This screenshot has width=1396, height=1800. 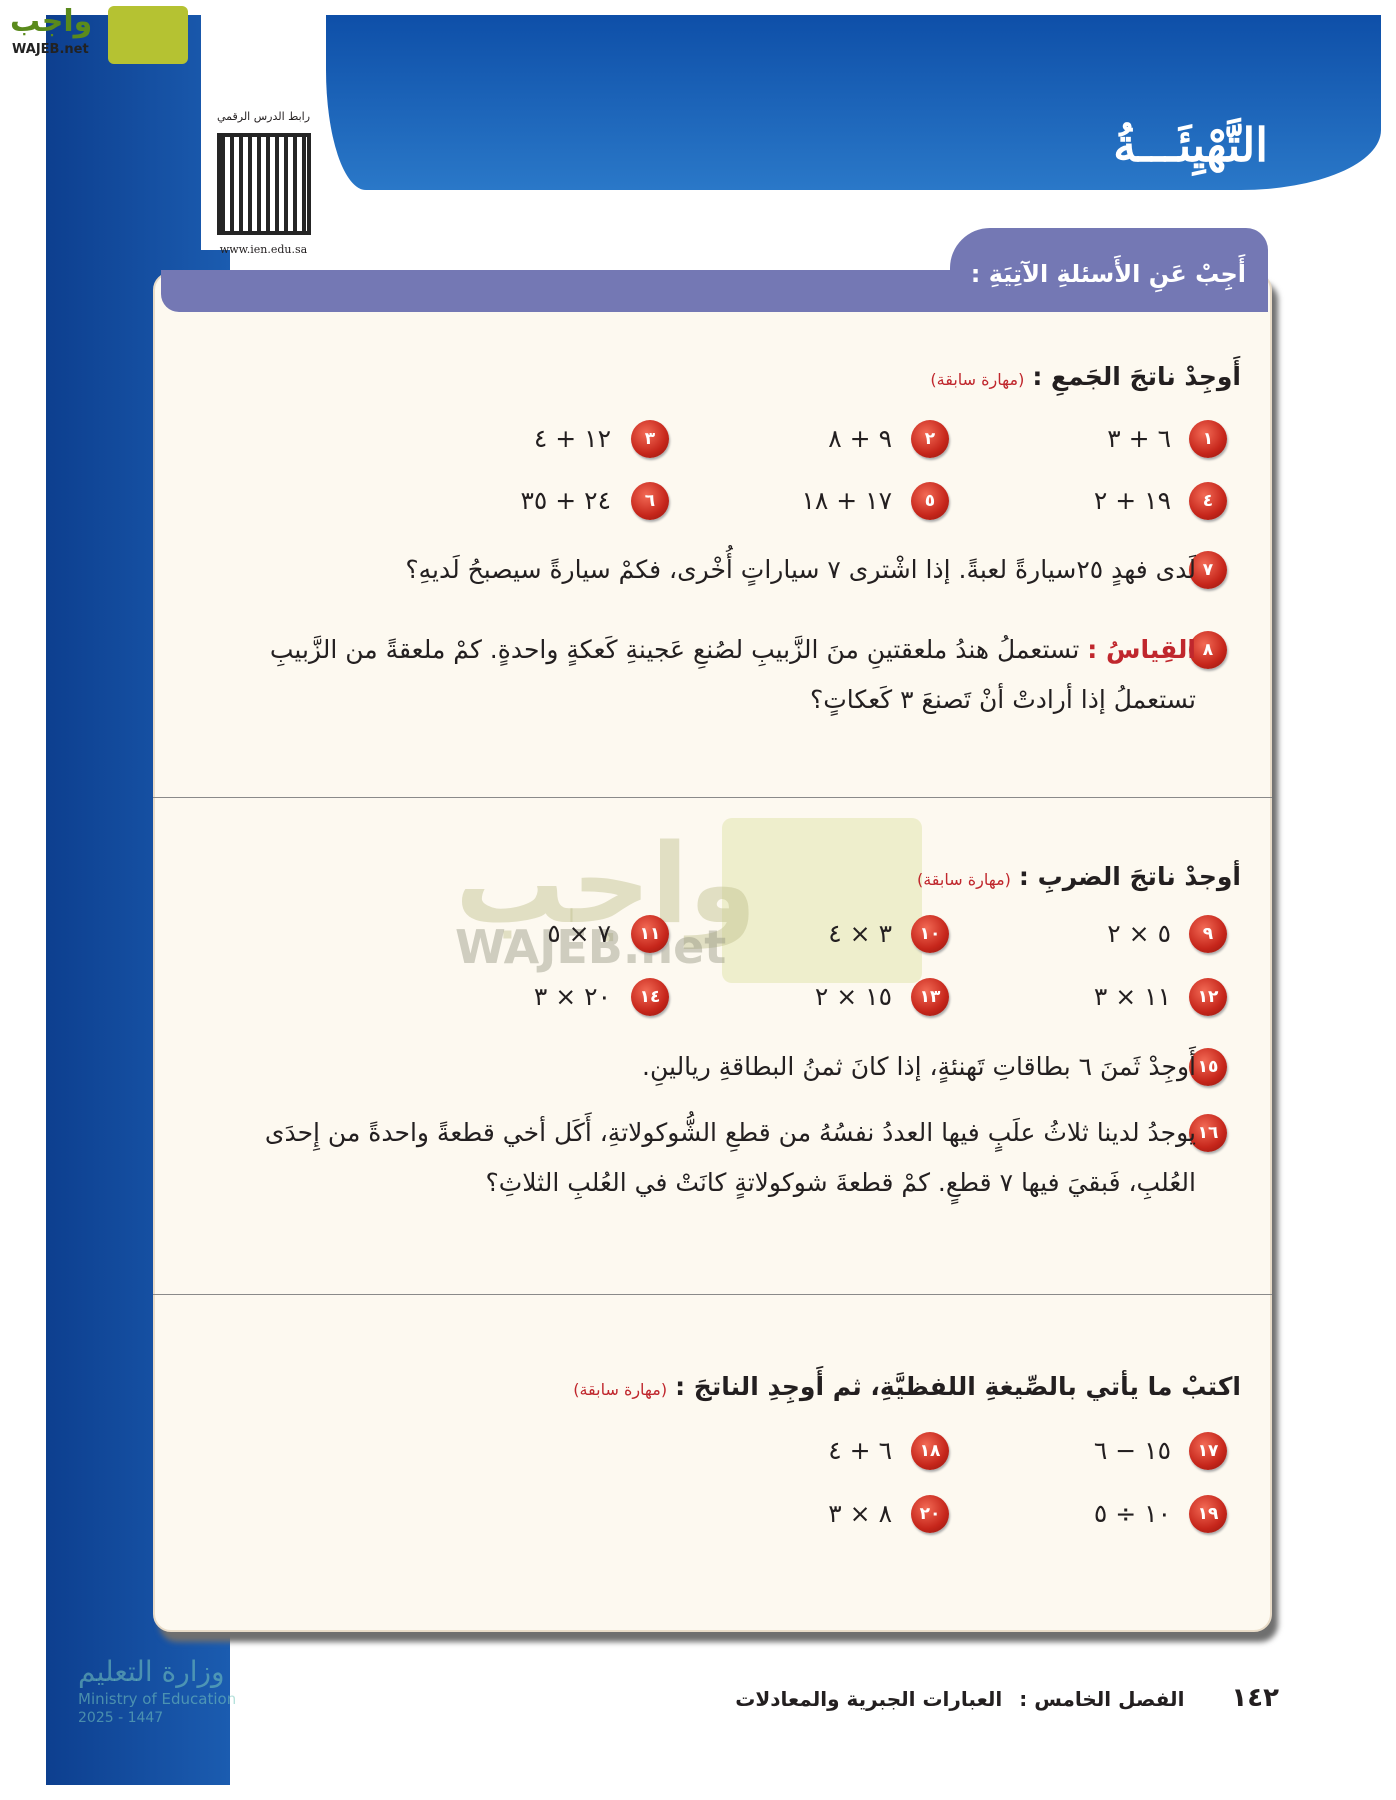 I want to click on qr-label: رابط الدرس الرقمي, so click(x=263, y=116).